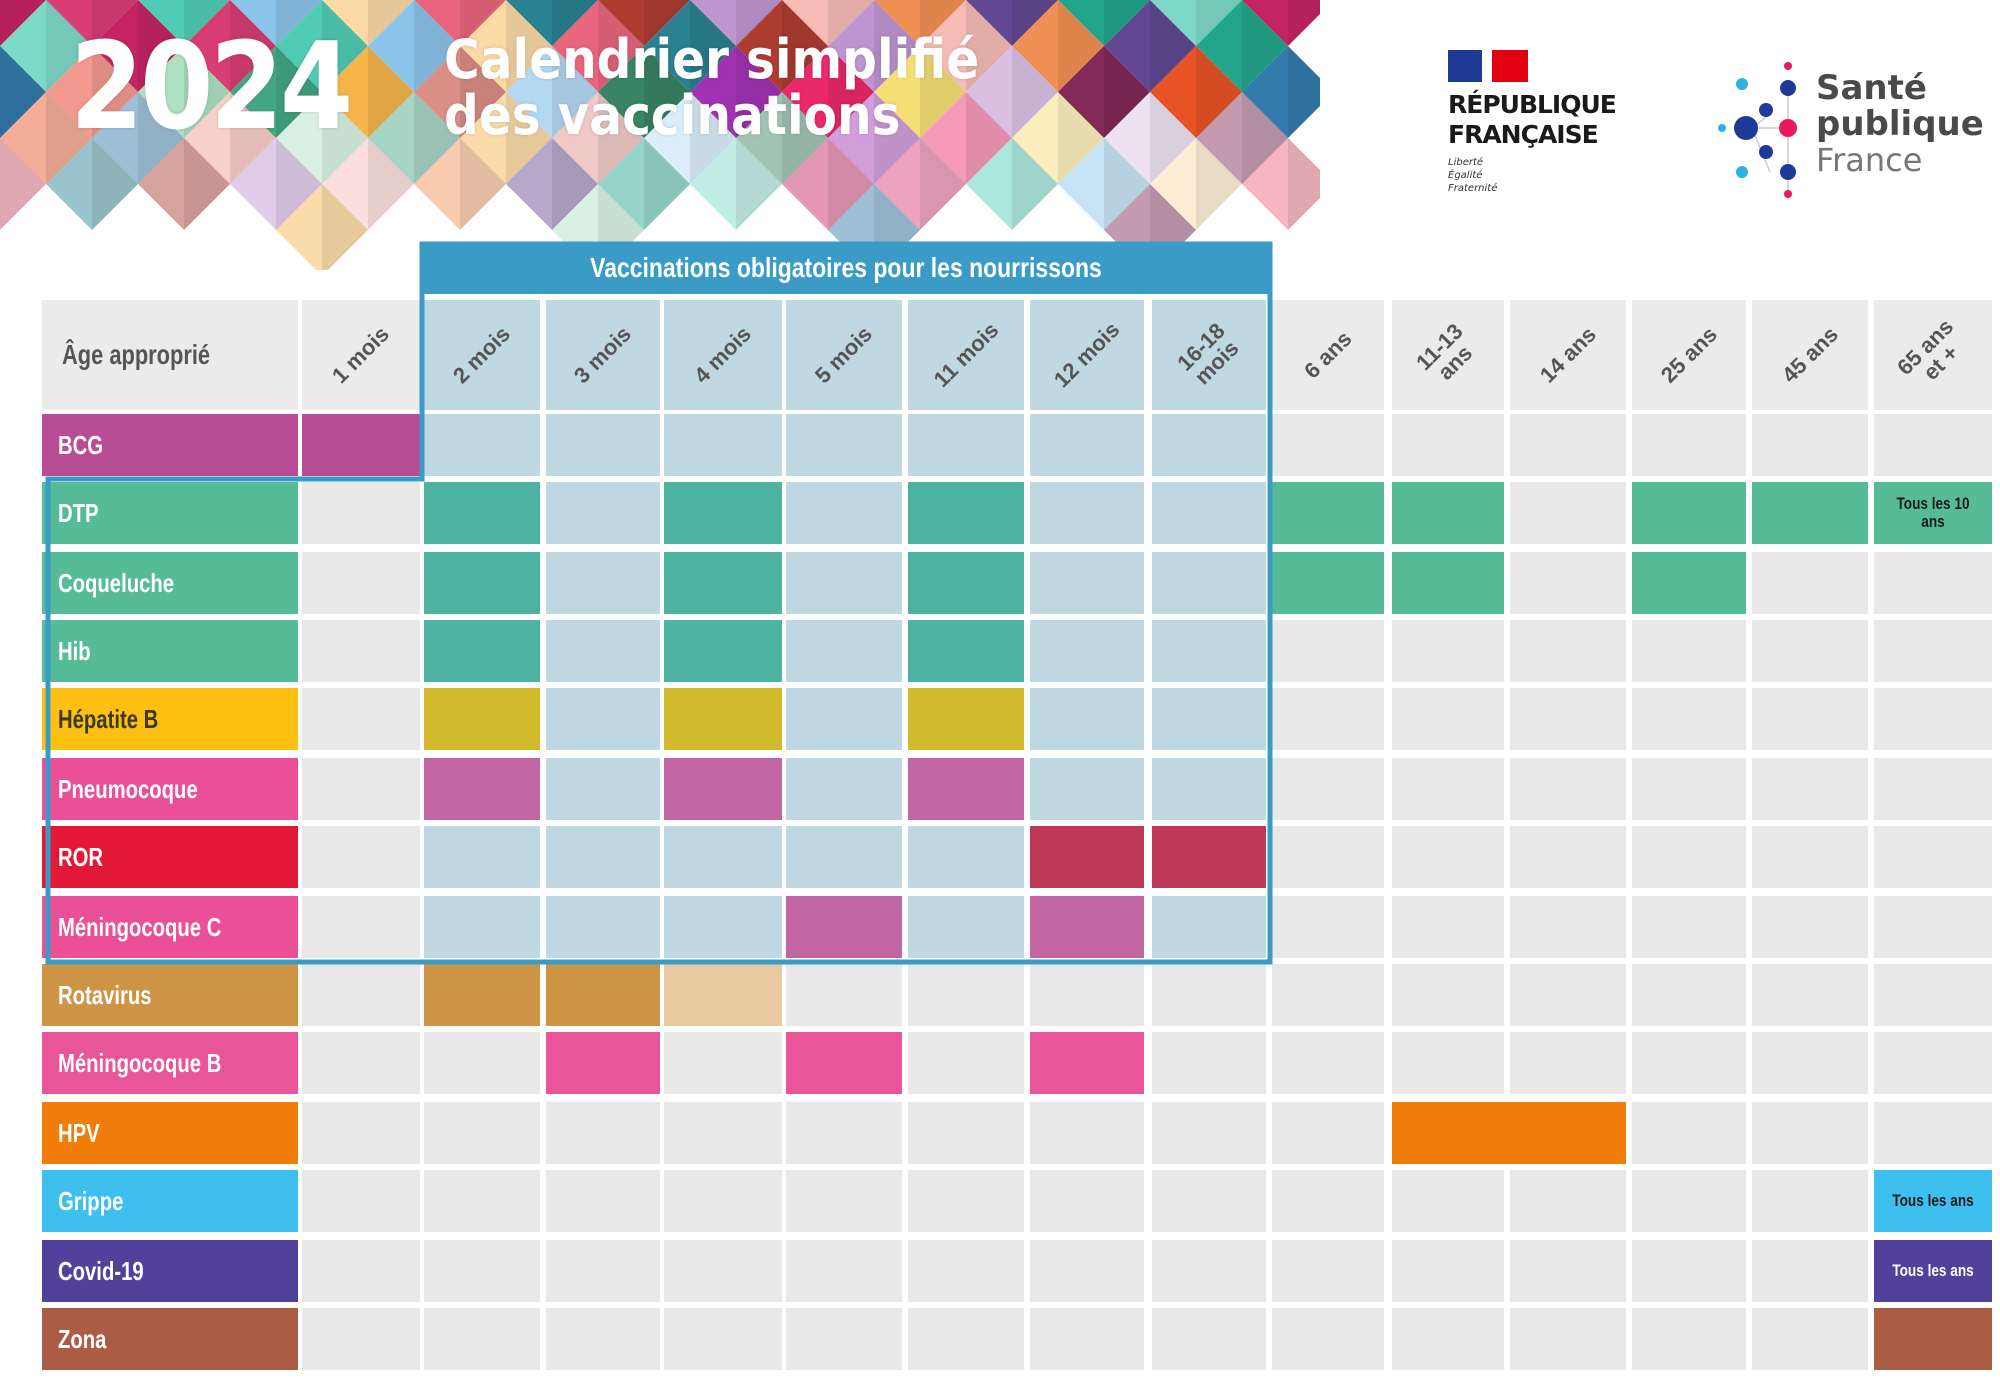  I want to click on vaccine-label: Méningocoque C, so click(170, 927).